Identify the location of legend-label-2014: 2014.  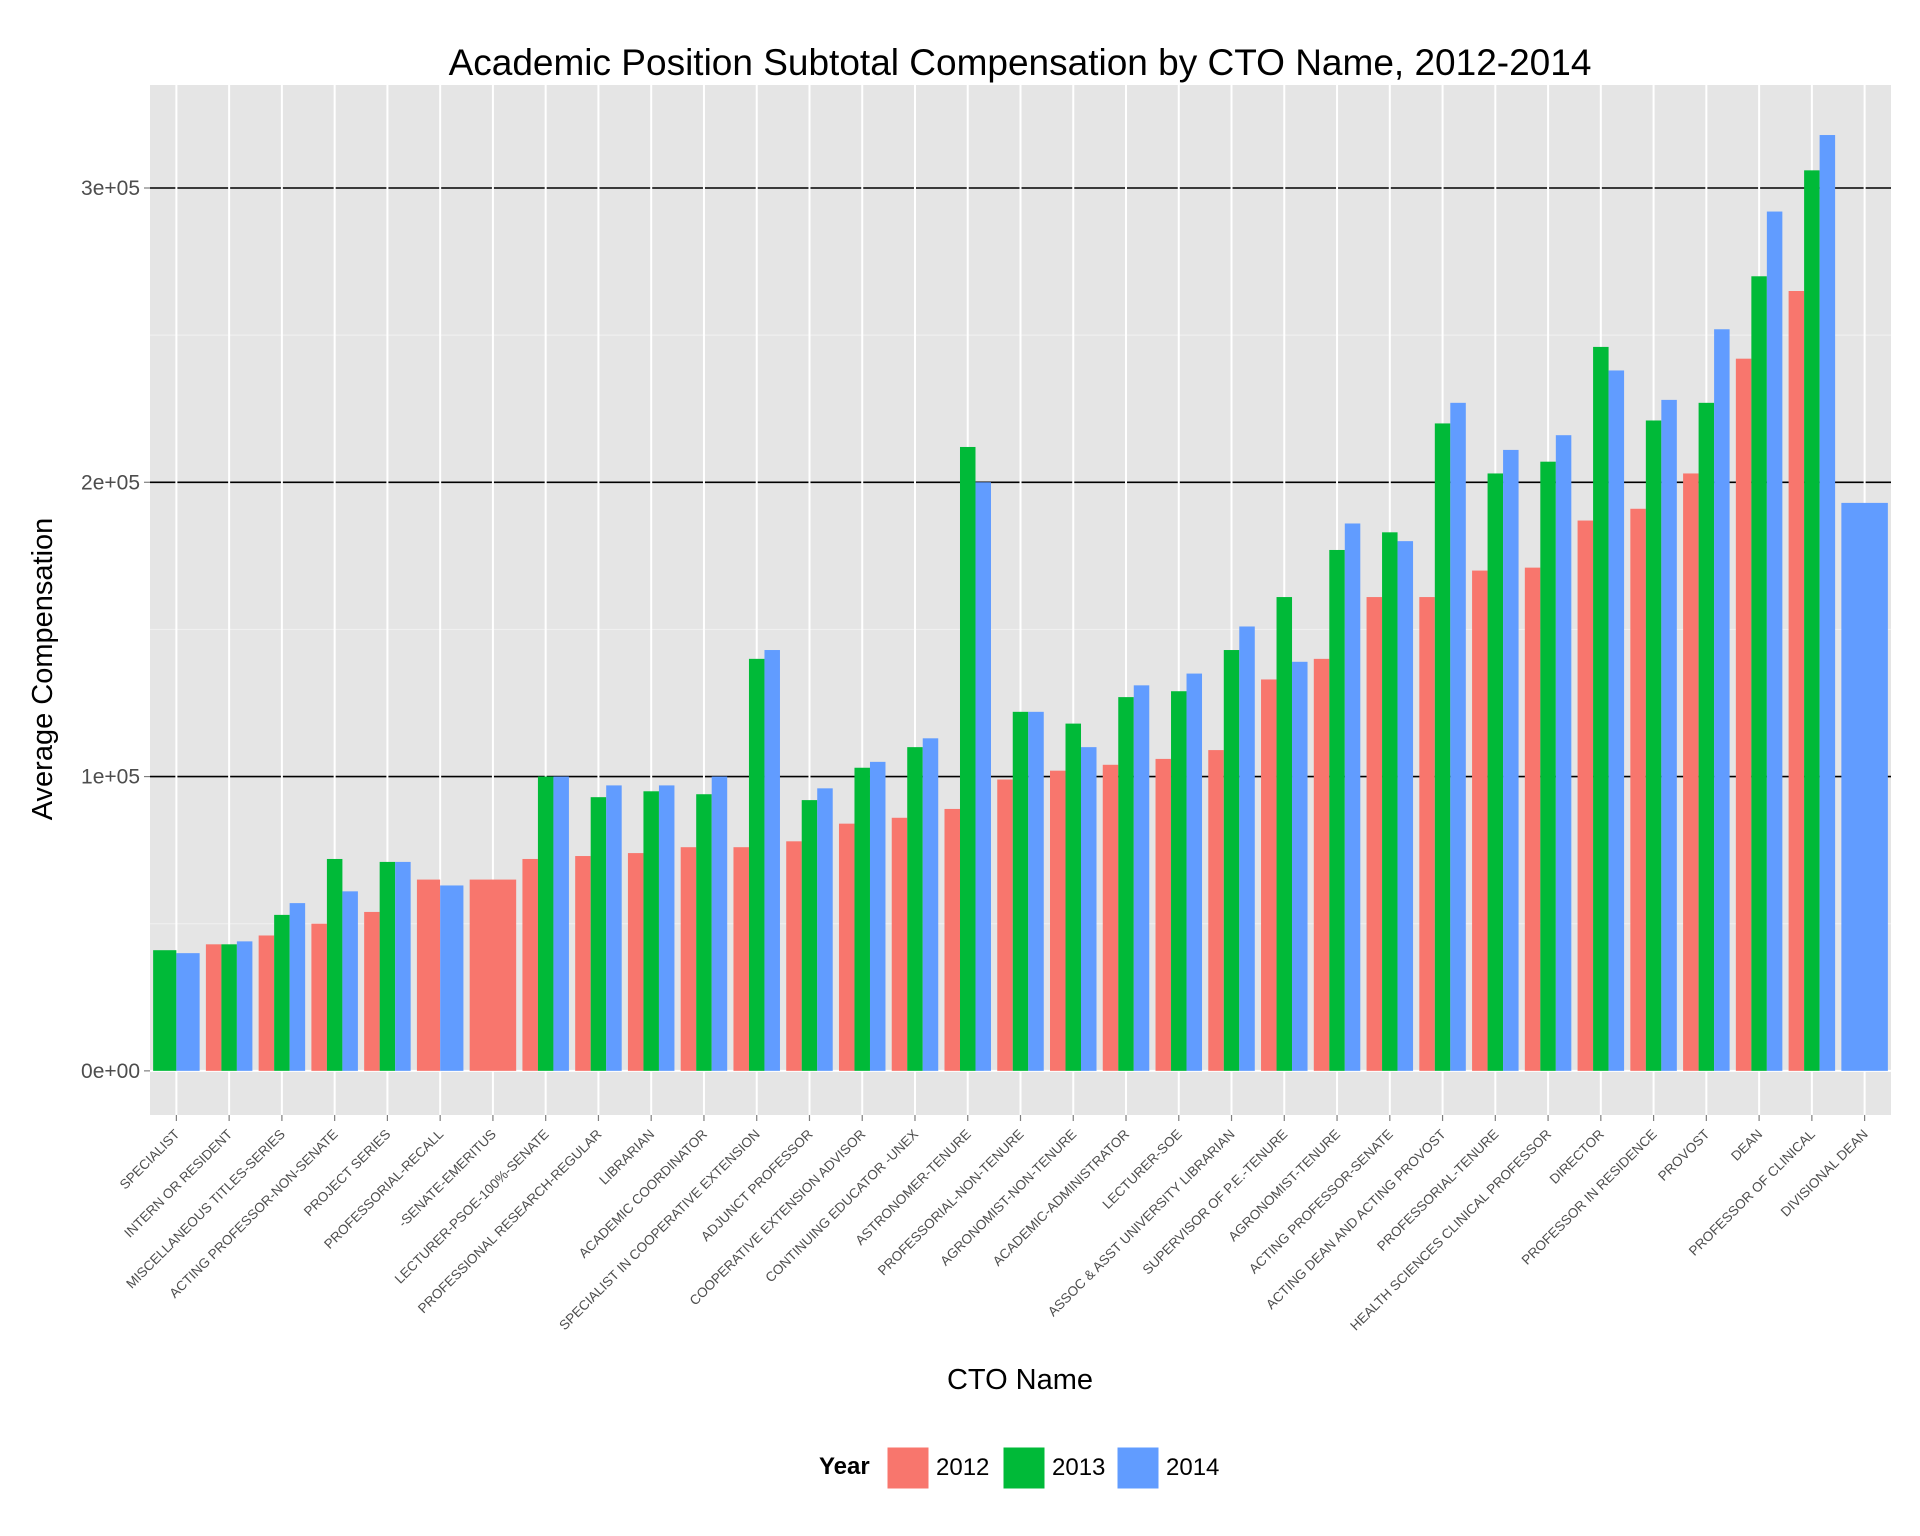
(1192, 1467).